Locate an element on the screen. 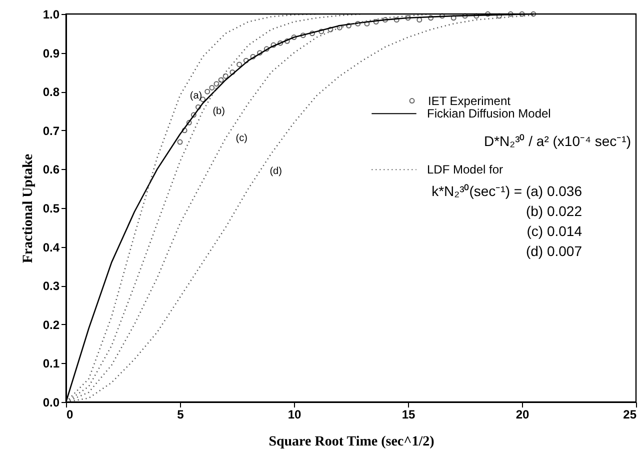  y-tick-label: 0.5 is located at coordinates (51, 209).